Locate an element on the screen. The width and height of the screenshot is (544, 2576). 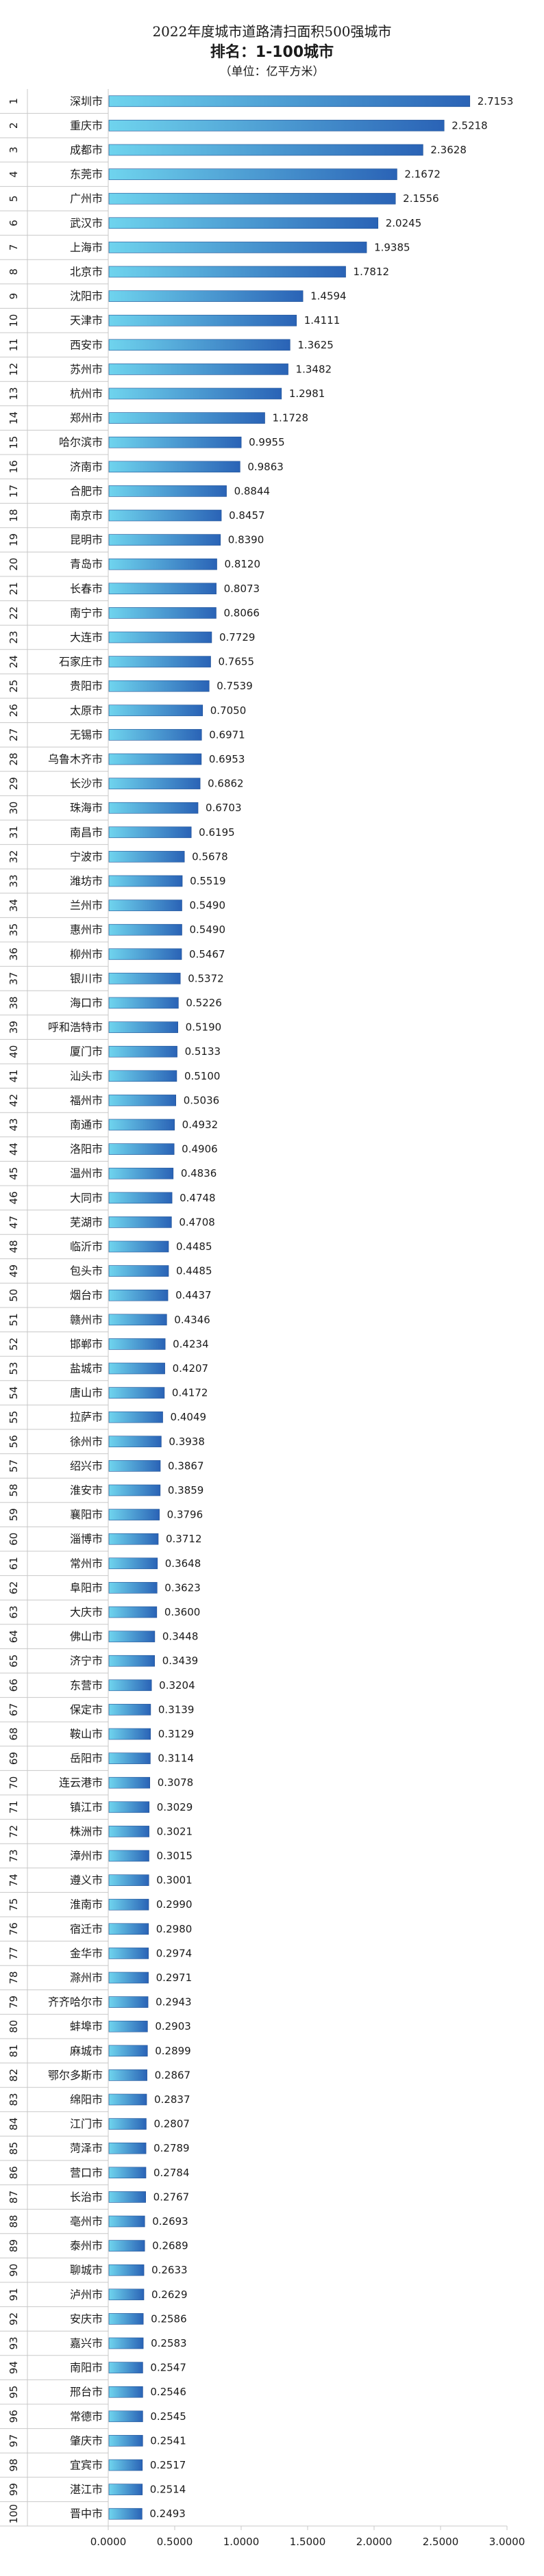
value-label: 0.4906 is located at coordinates (200, 1149).